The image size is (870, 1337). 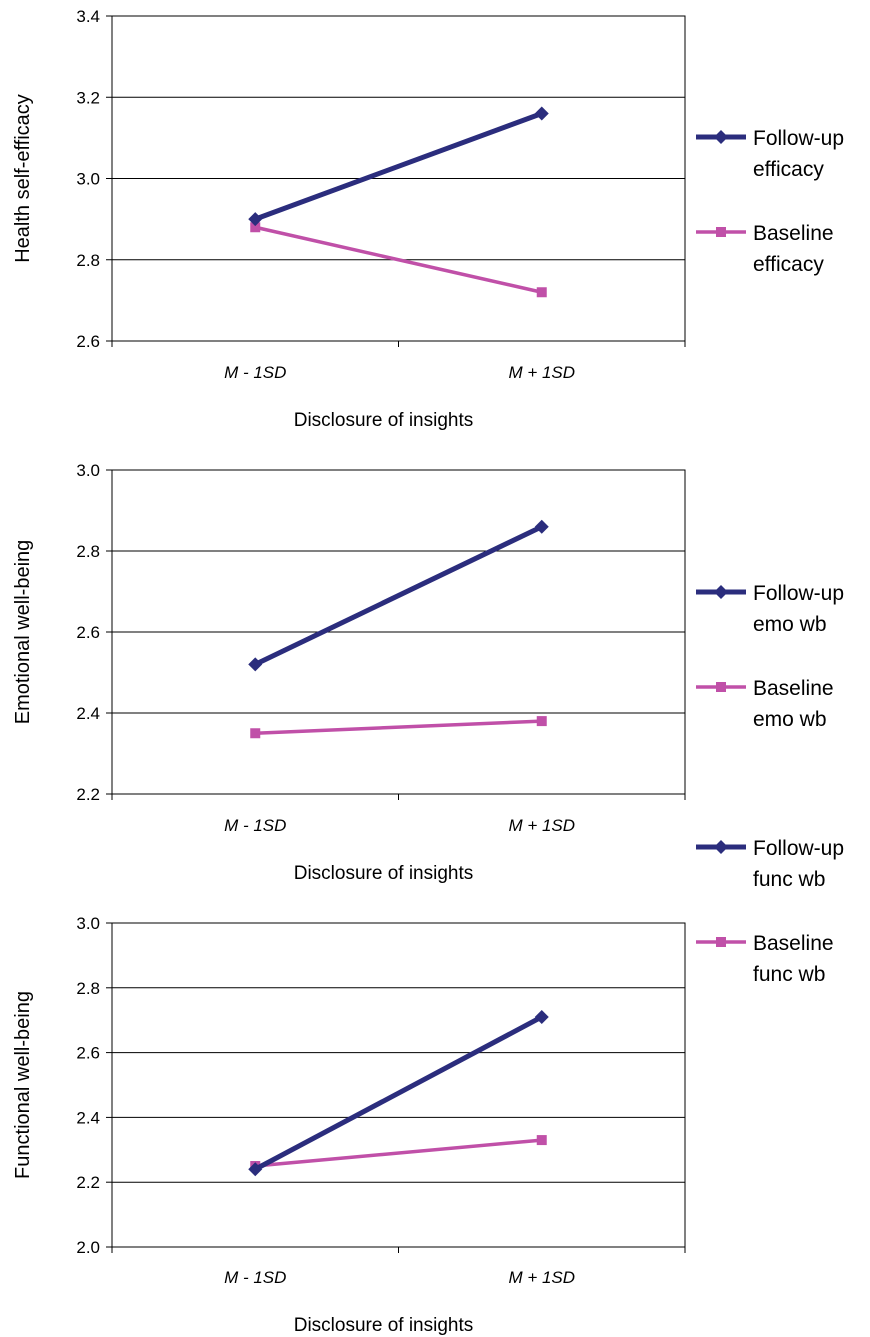 I want to click on legend-item-baseline: Baseline func wb, so click(x=765, y=959).